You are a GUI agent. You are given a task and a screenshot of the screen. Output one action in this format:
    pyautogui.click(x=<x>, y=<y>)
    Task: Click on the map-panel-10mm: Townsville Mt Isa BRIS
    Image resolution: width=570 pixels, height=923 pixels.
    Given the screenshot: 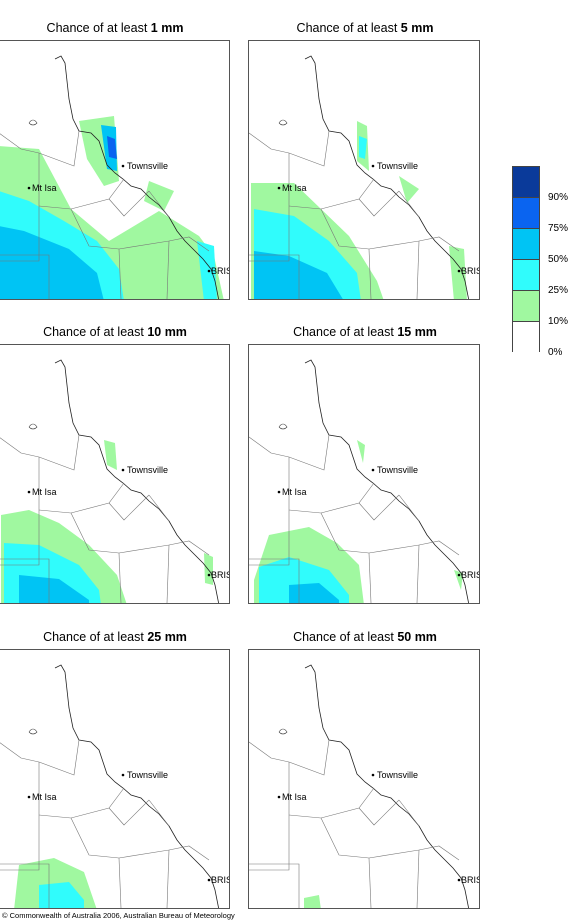 What is the action you would take?
    pyautogui.click(x=115, y=474)
    